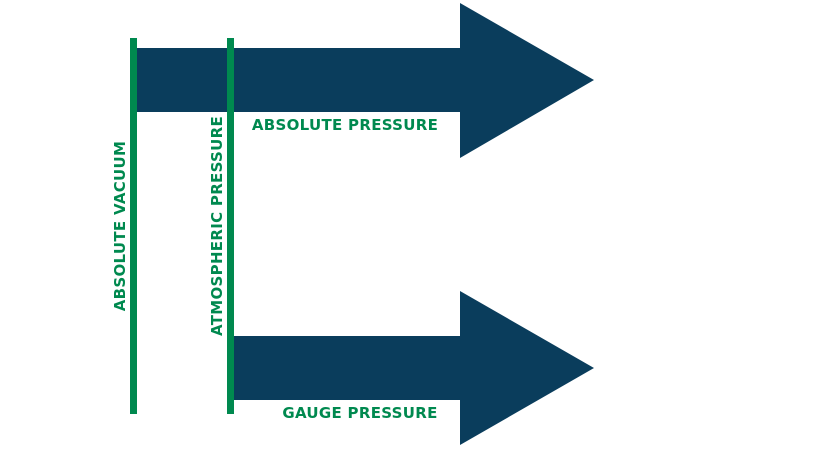 Image resolution: width=837 pixels, height=454 pixels. Describe the element at coordinates (230, 226) in the screenshot. I see `atmospheric-pressure-line` at that location.